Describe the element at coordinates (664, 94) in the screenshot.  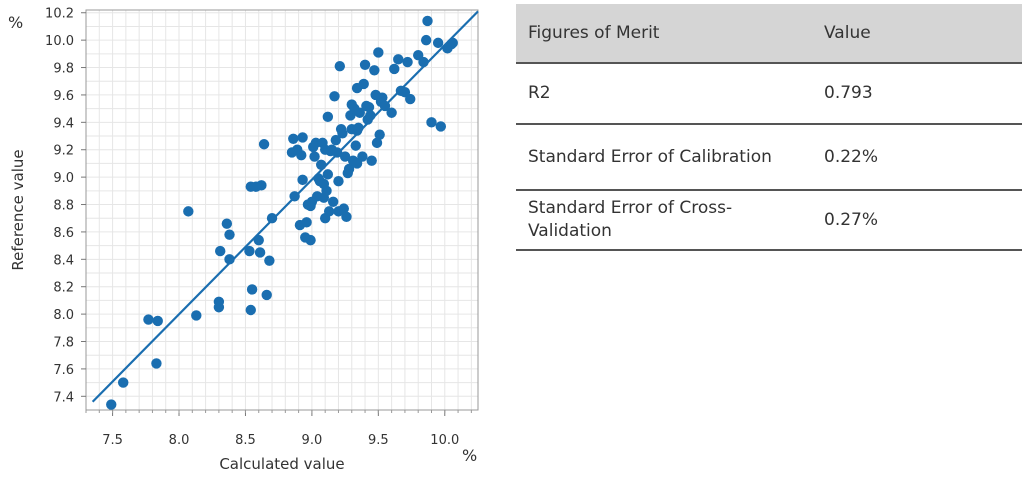
I see `metric-name: R2` at that location.